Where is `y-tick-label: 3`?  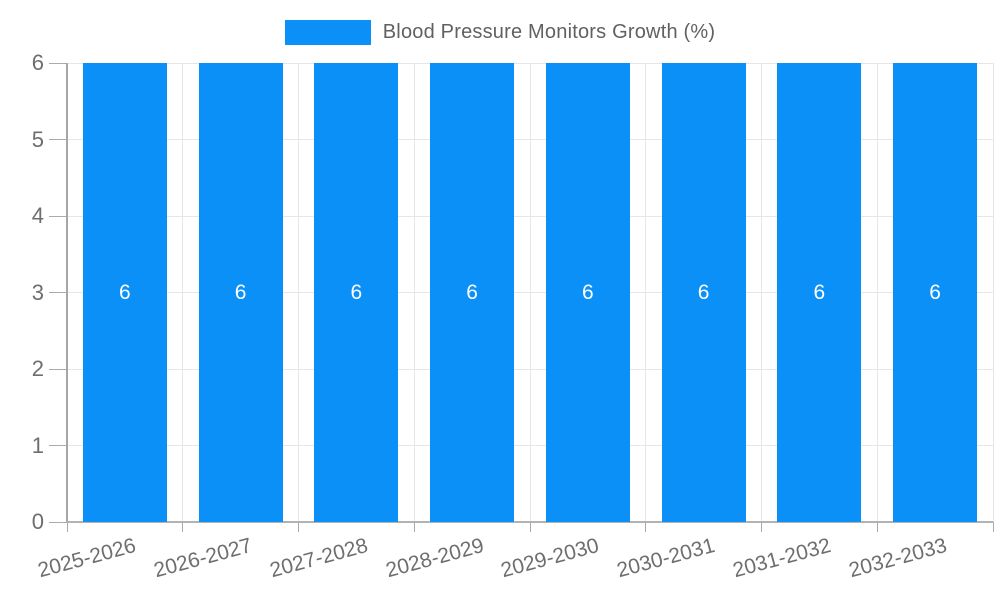 y-tick-label: 3 is located at coordinates (37, 292).